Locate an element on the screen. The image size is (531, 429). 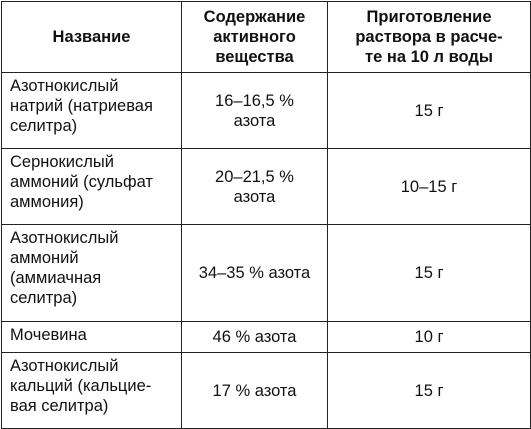
active-content-line: 16–16,5 % is located at coordinates (254, 100).